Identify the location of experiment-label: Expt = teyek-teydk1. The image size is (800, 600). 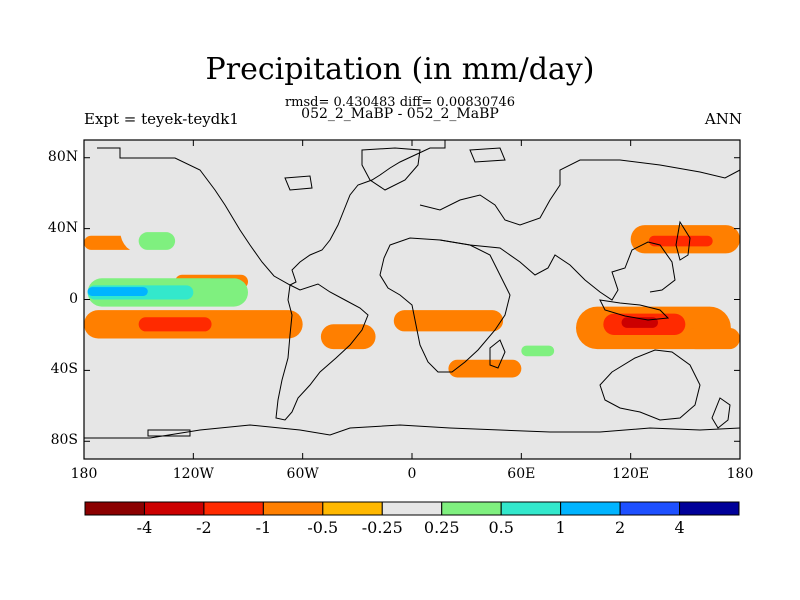
(161, 119).